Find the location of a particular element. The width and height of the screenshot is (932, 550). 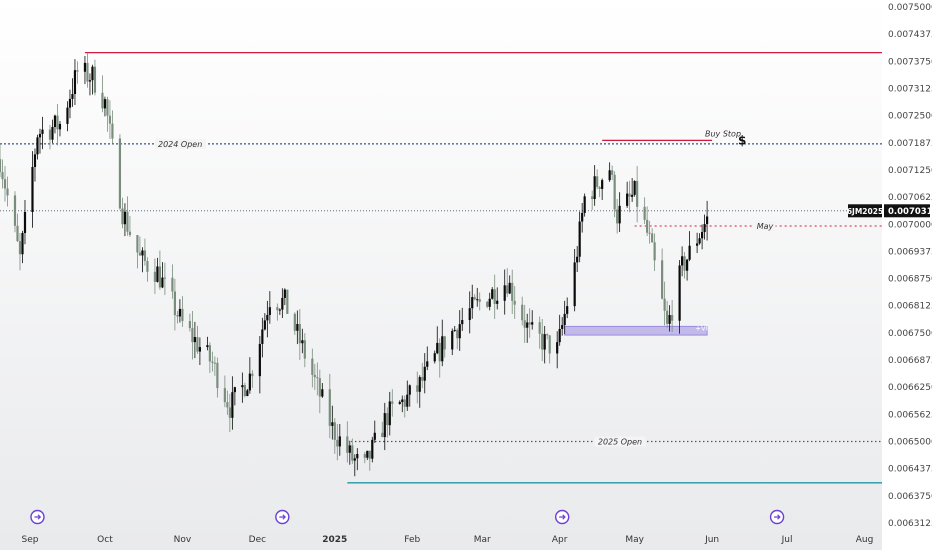

events-layer is located at coordinates (407, 517).